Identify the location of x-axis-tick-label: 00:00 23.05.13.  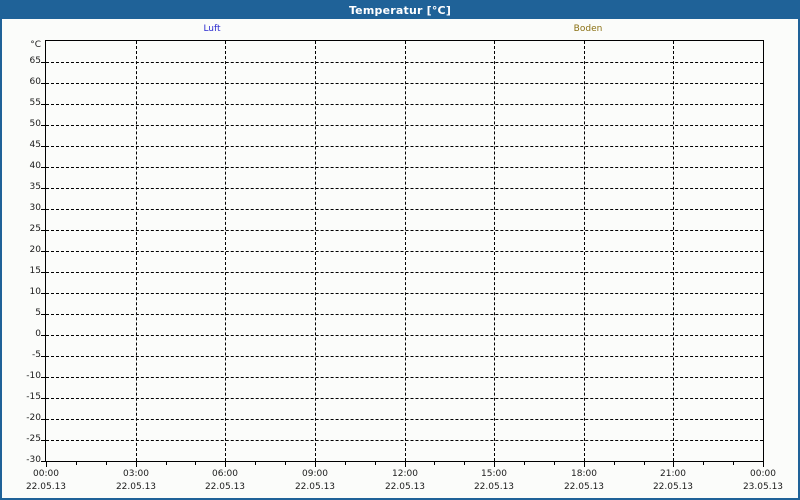
(758, 481).